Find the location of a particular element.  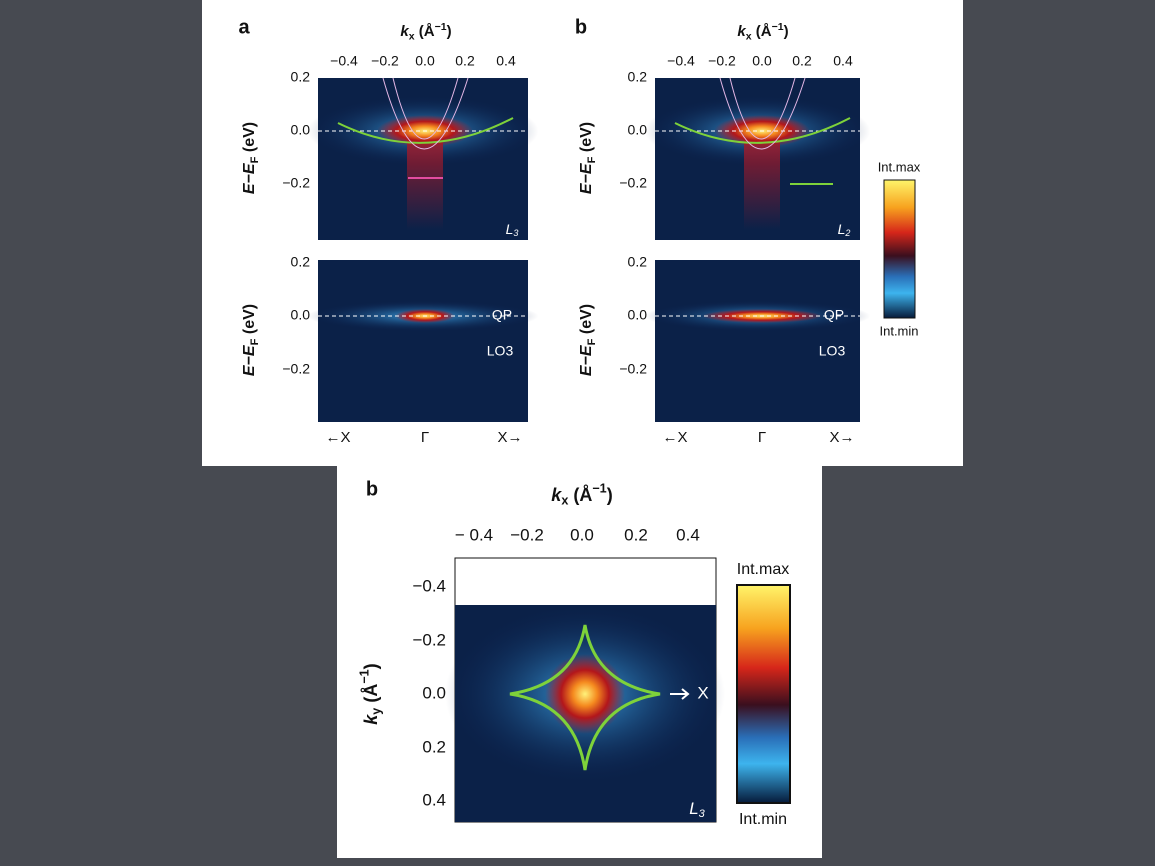

fermi-surface is located at coordinates (585, 697).